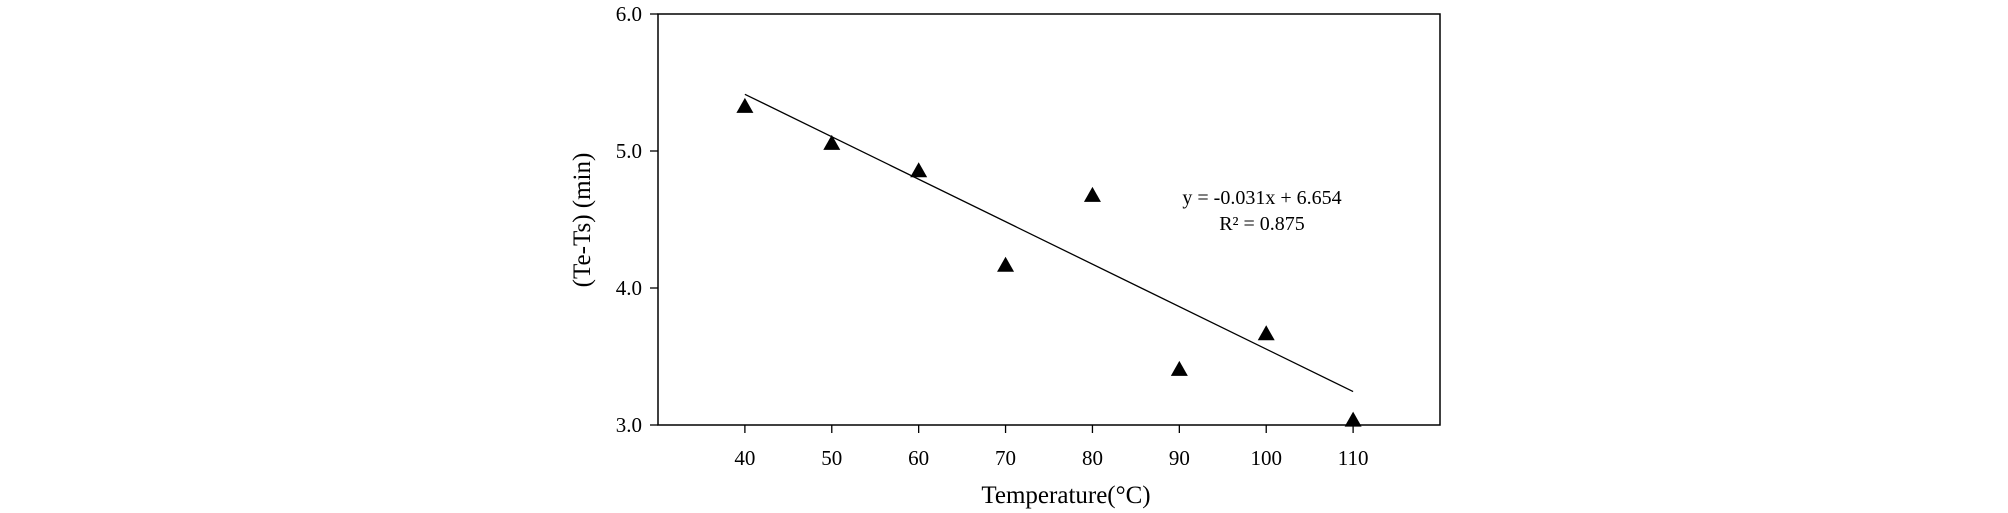 This screenshot has height=513, width=2008. What do you see at coordinates (1051, 447) in the screenshot?
I see `x-axis-ticks: 40 50 60 70 80 90 100 110` at bounding box center [1051, 447].